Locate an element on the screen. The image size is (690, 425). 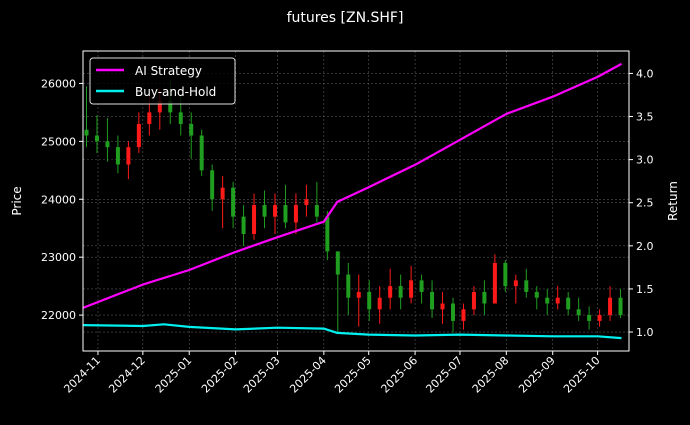
y-right-tick-label: 4.0 is located at coordinates (645, 73).